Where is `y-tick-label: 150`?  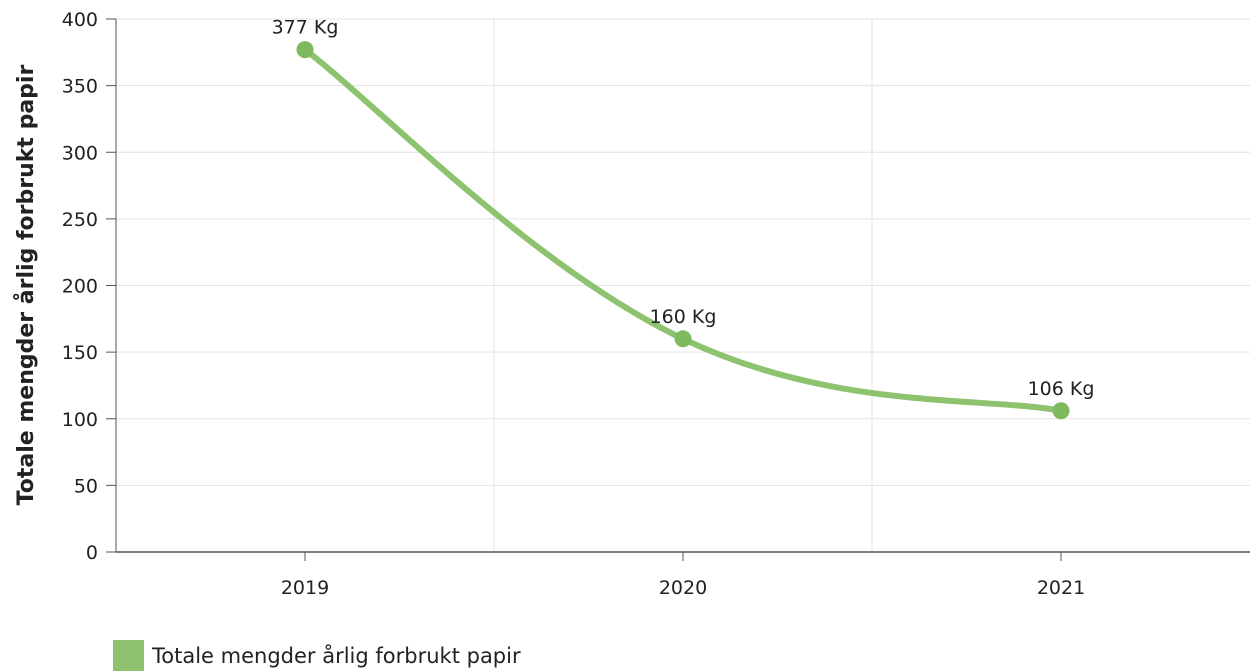 y-tick-label: 150 is located at coordinates (80, 353).